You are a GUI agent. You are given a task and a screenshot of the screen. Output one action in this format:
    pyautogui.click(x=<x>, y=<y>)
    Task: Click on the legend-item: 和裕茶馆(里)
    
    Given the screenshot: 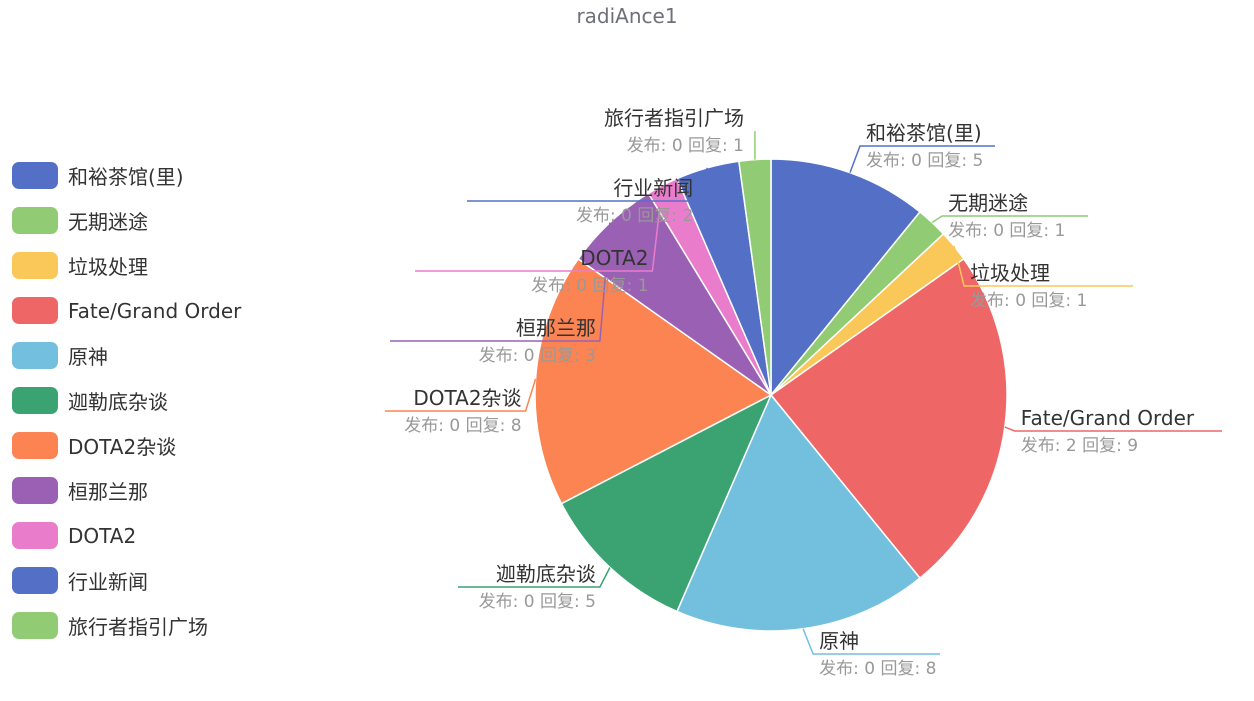 What is the action you would take?
    pyautogui.click(x=126, y=175)
    